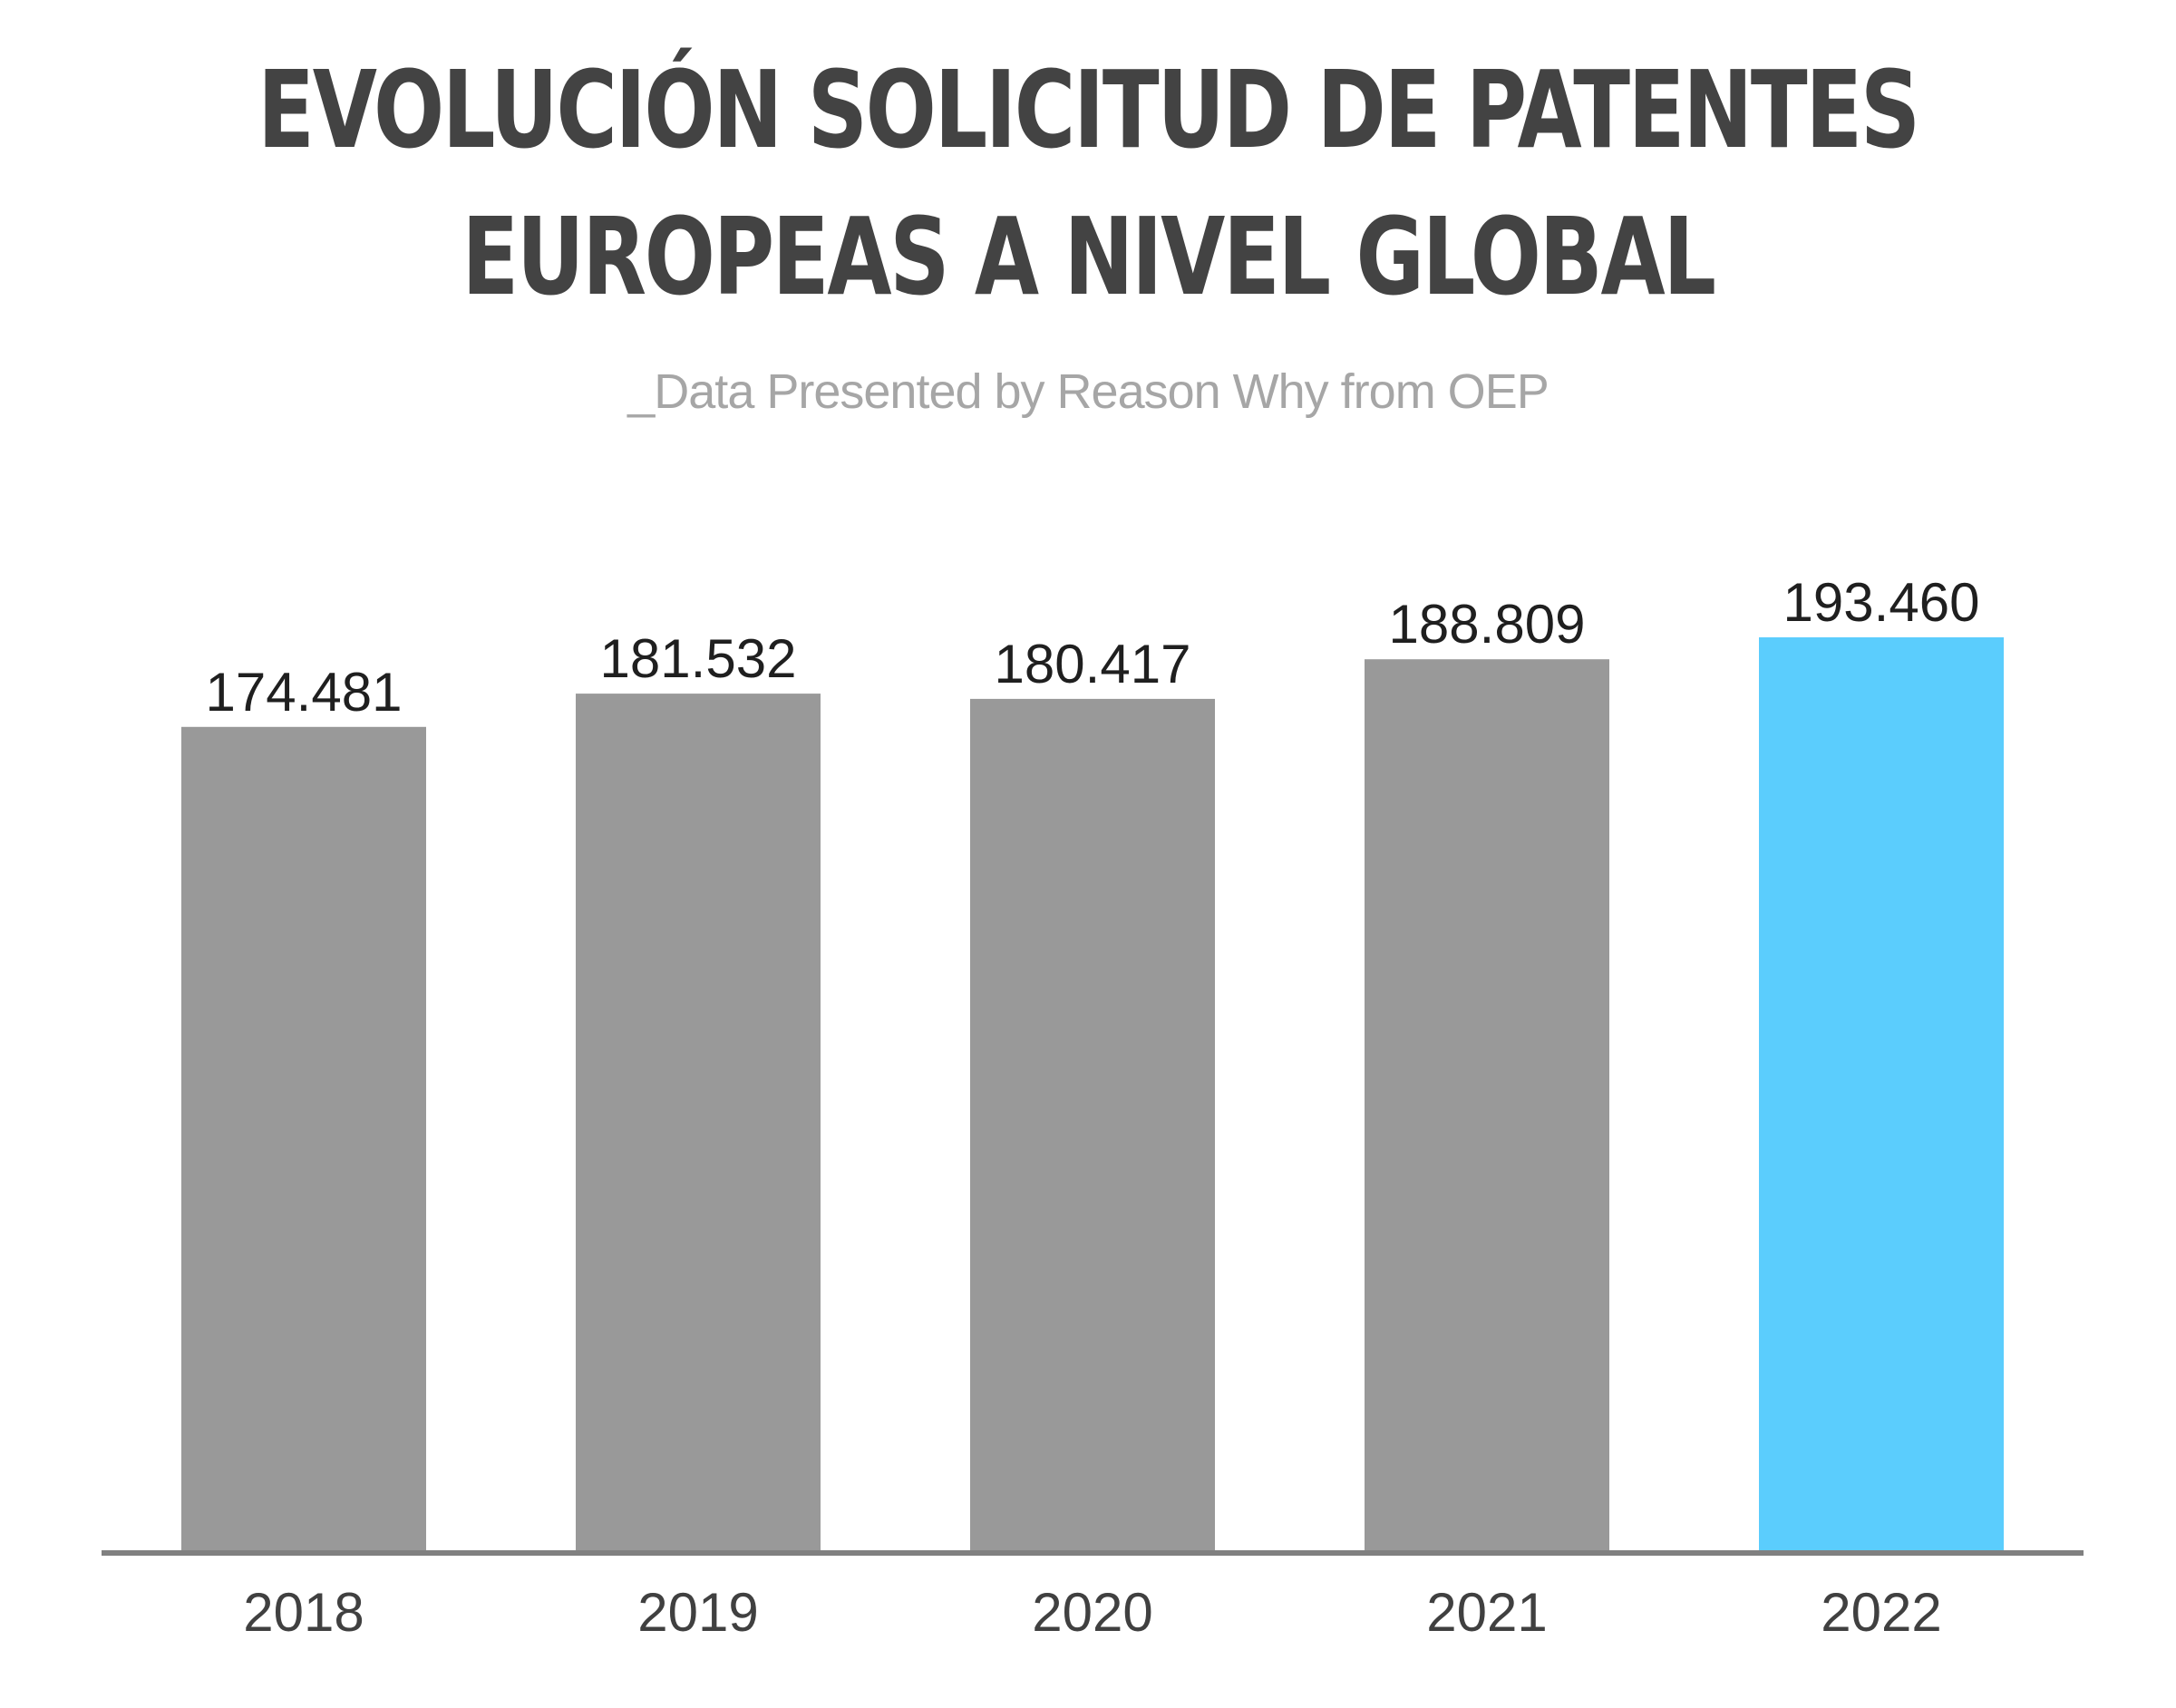  I want to click on x-tick-label-2020: 2020, so click(1092, 1612).